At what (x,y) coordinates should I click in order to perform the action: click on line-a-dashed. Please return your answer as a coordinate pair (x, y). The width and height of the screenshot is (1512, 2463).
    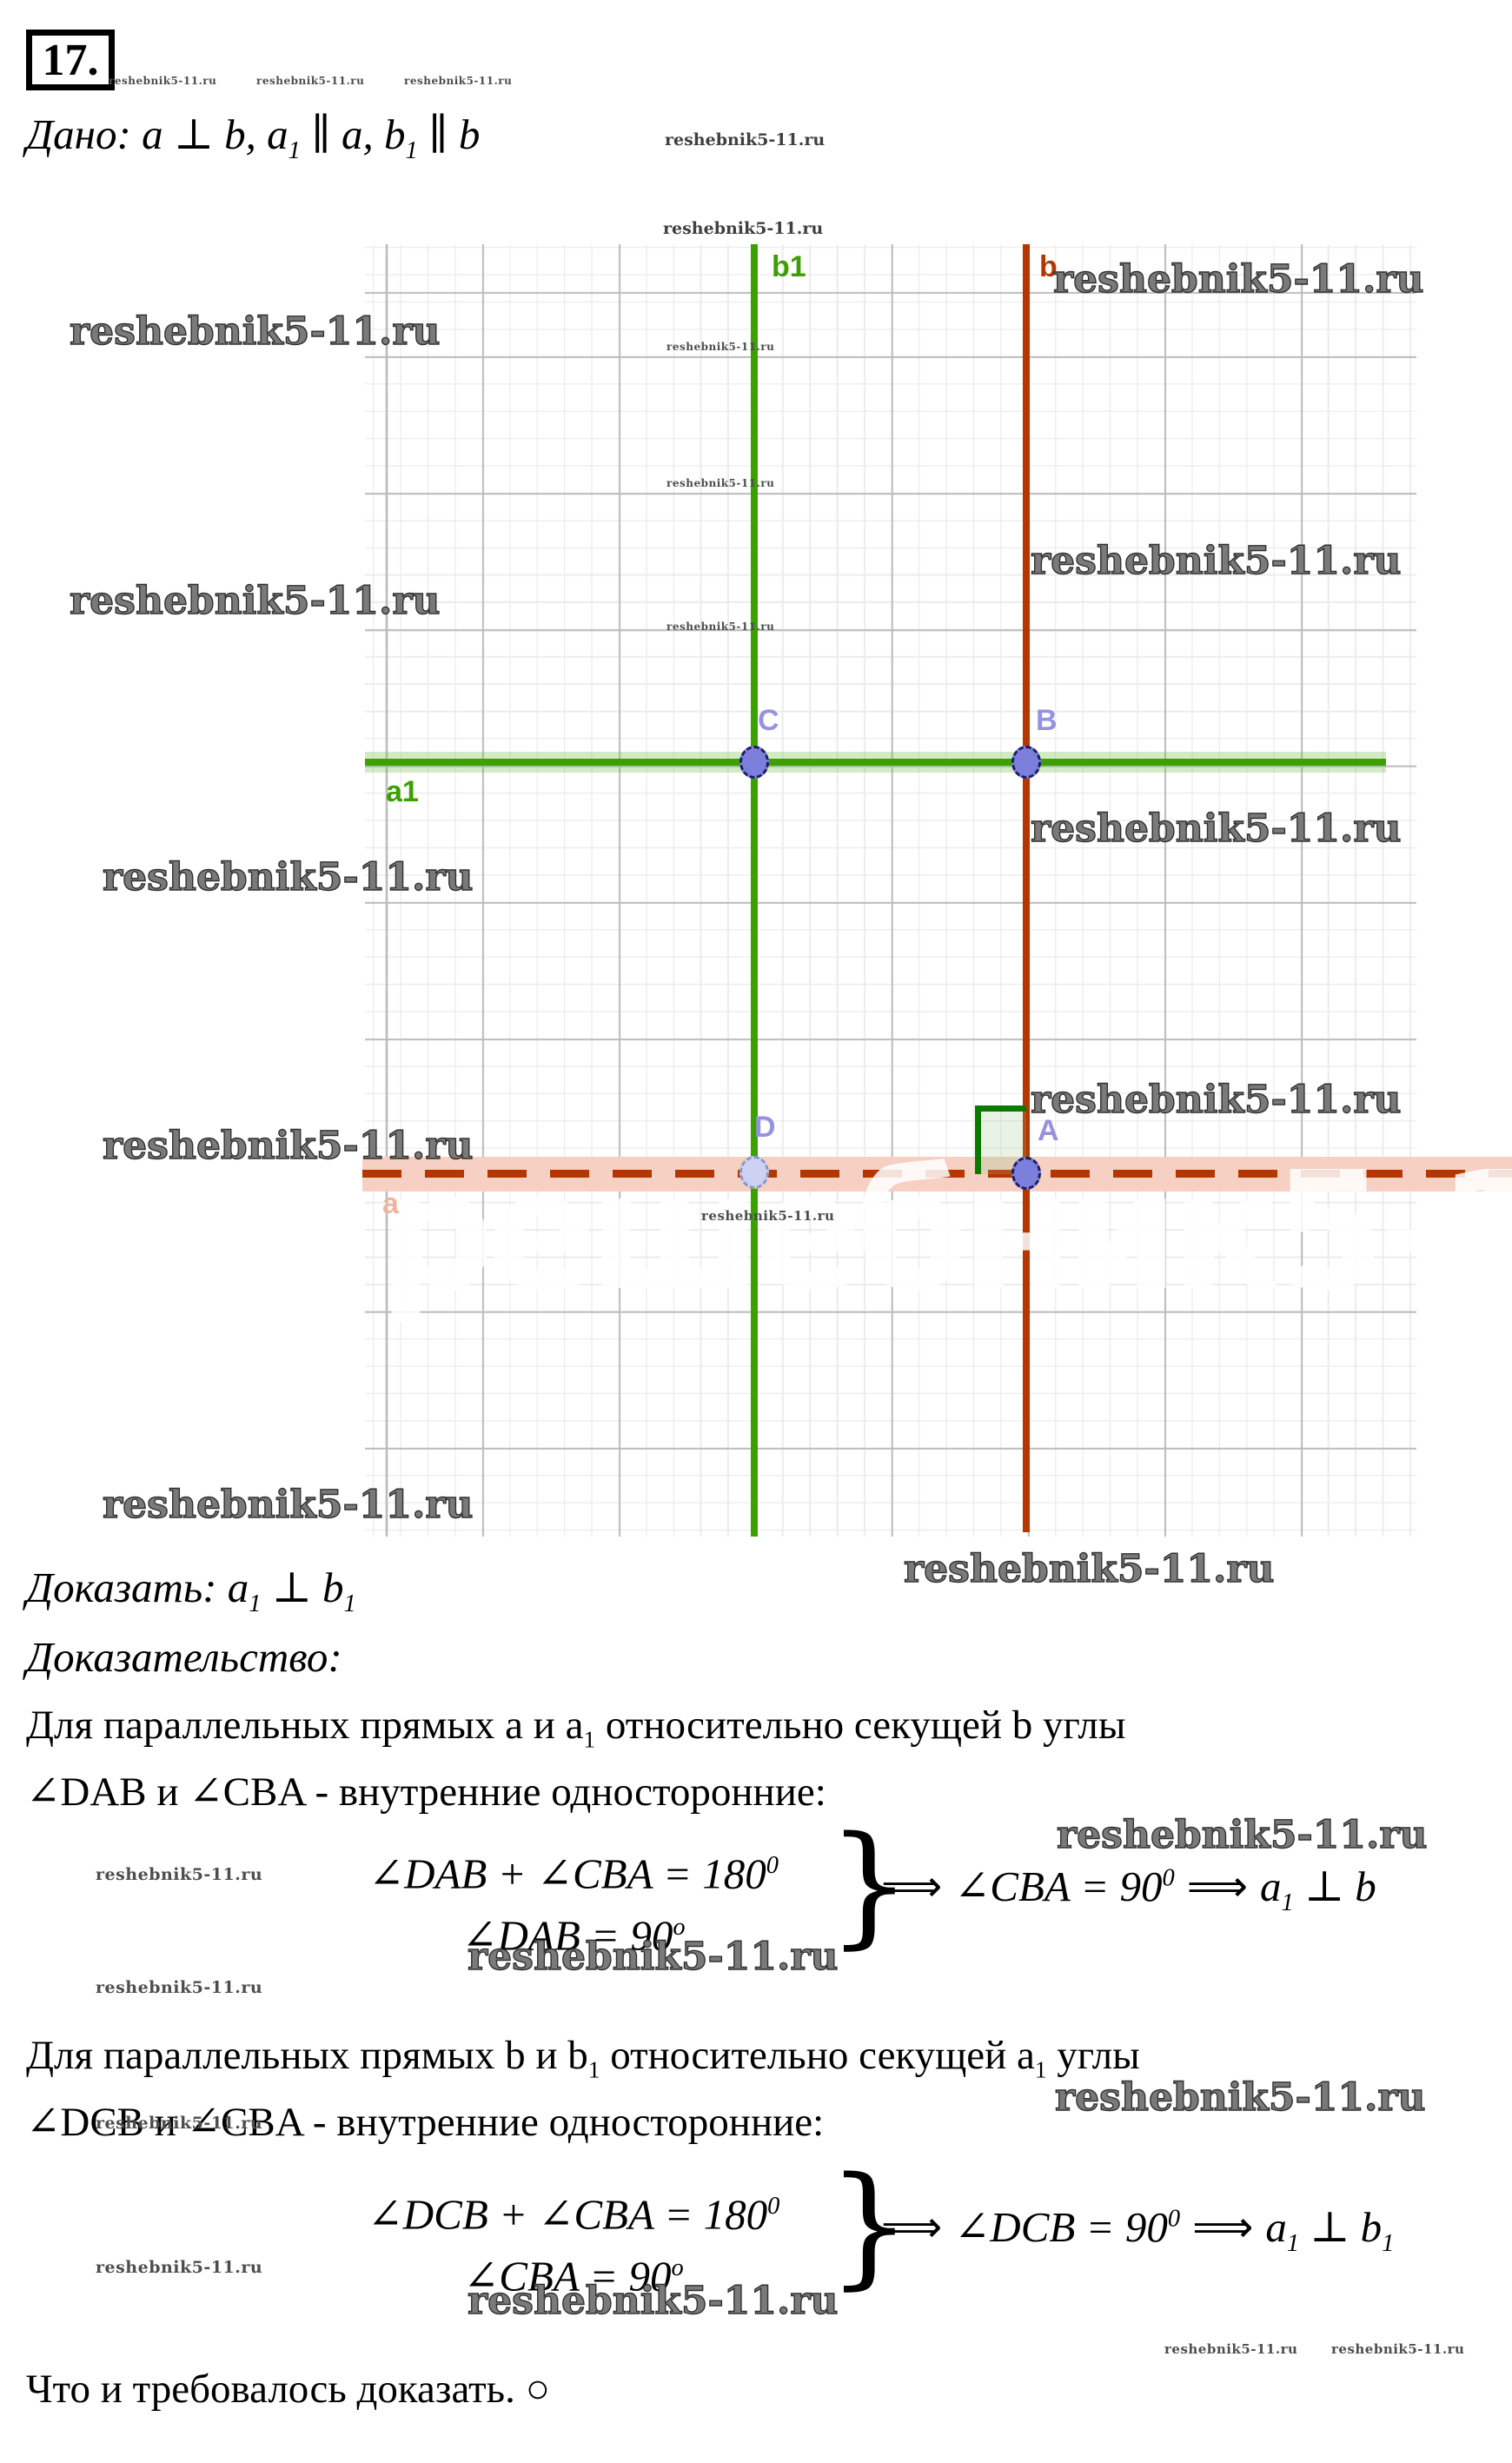
    Looking at the image, I should click on (937, 1174).